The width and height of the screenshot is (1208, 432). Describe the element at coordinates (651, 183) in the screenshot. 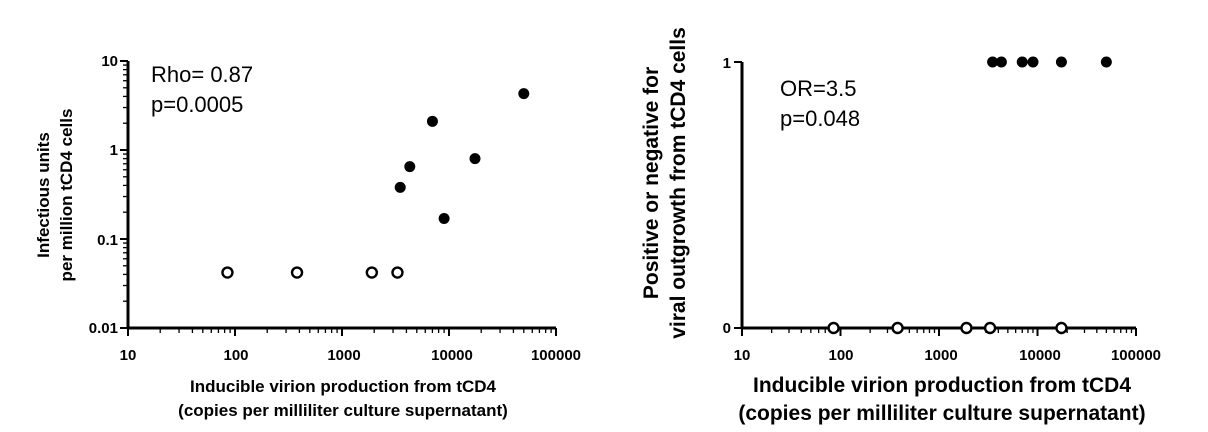

I see `right-y-axis-title-line1: Positive or negative for` at that location.